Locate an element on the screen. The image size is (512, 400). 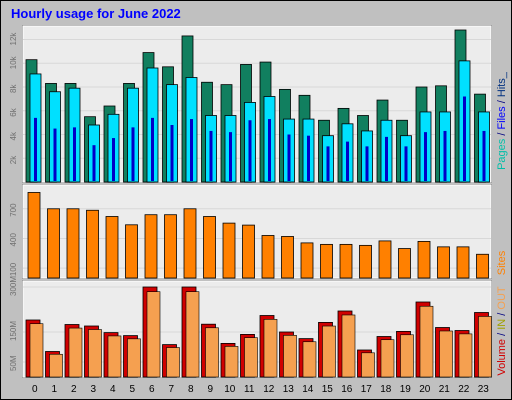
side-label-part: Sites is located at coordinates (502, 262).